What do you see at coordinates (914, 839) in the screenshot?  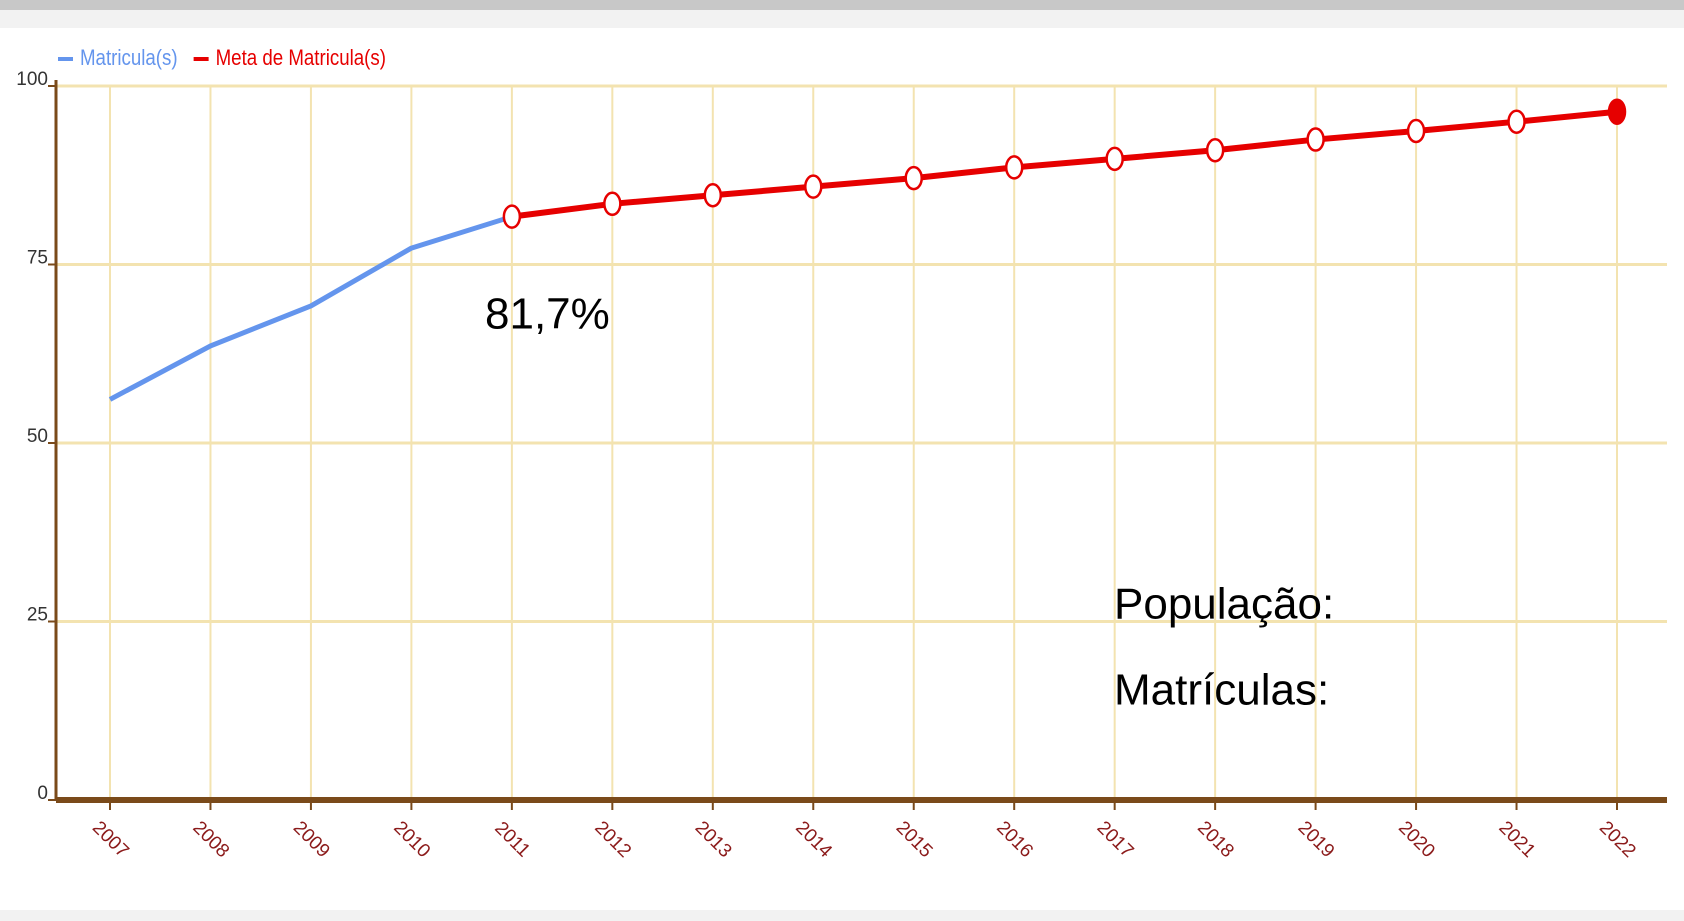 I see `x-tick-label: 2015` at bounding box center [914, 839].